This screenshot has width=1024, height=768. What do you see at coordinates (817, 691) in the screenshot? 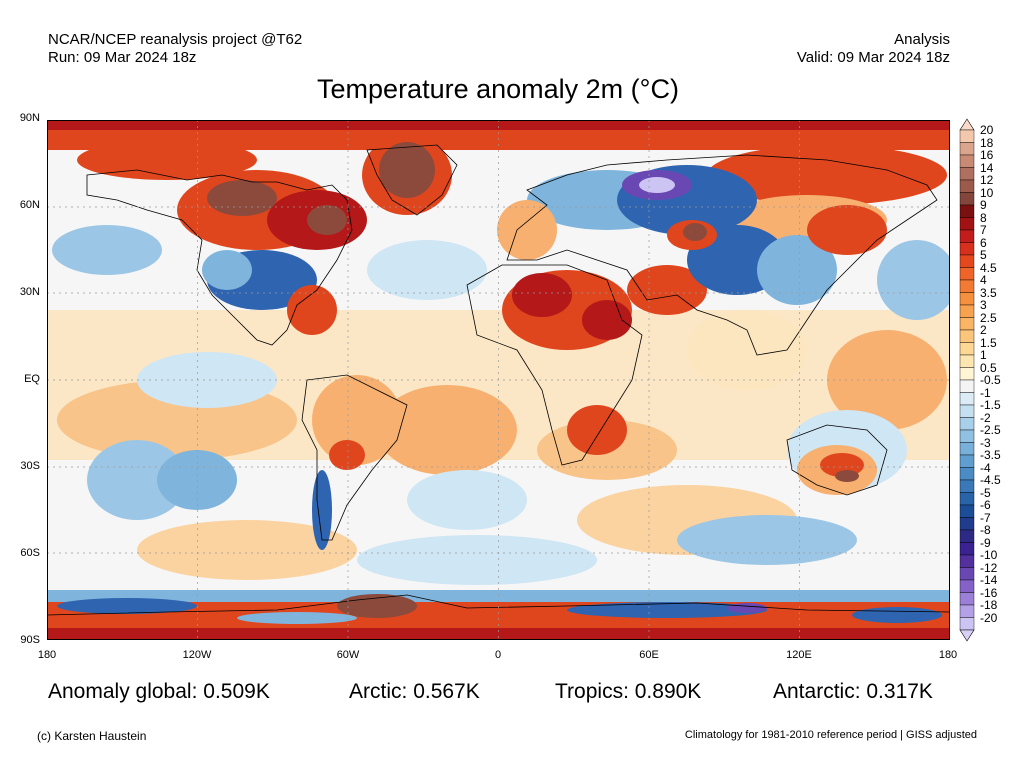
I see `stat-antarctic-label: Antarctic:` at bounding box center [817, 691].